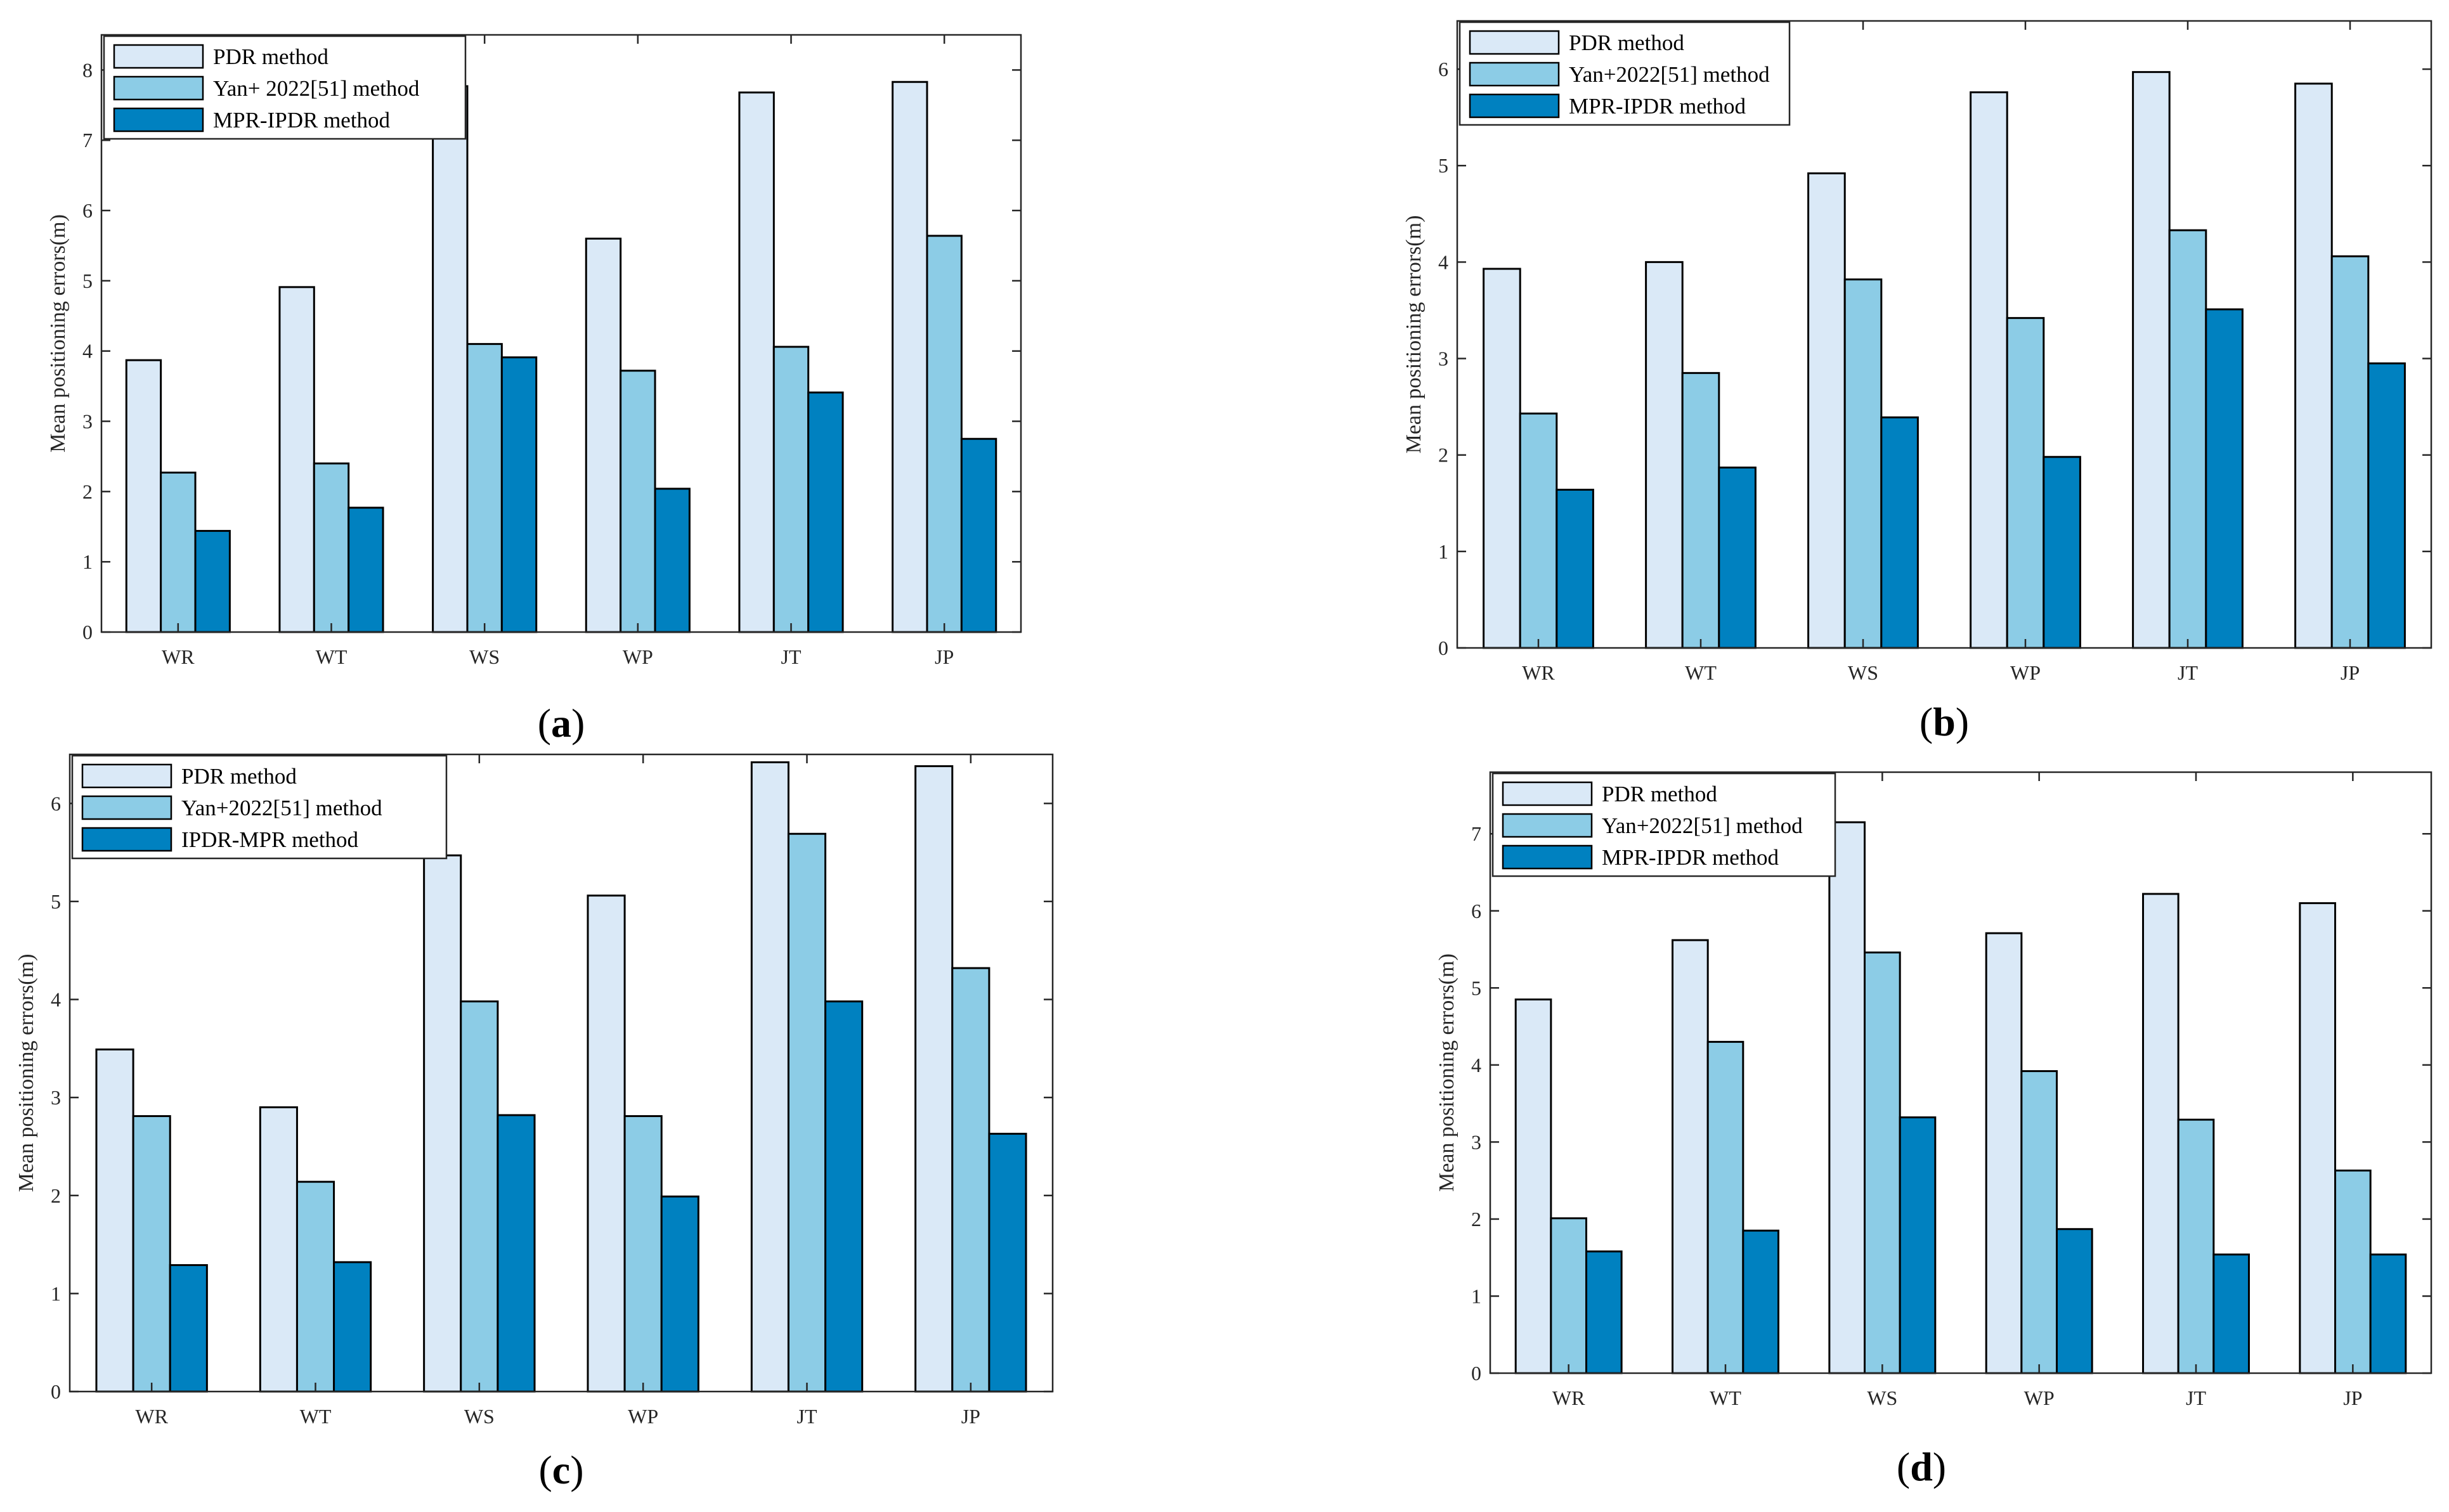  I want to click on bar-d-jt-series3, so click(2231, 1313).